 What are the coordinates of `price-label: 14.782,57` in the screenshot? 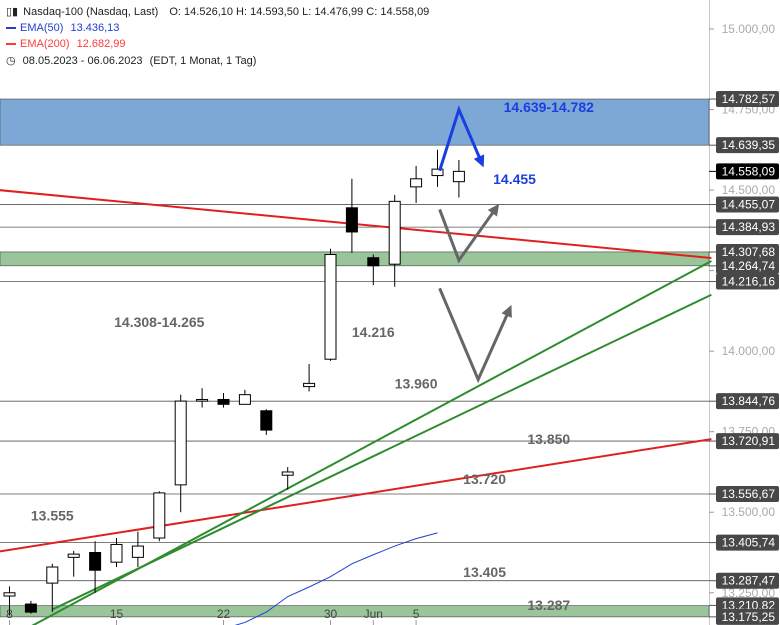 It's located at (749, 99).